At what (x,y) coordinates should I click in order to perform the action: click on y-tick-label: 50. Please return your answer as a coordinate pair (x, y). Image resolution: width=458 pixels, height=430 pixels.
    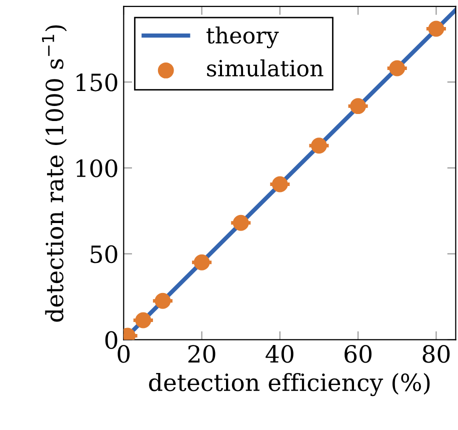
    Looking at the image, I should click on (104, 254).